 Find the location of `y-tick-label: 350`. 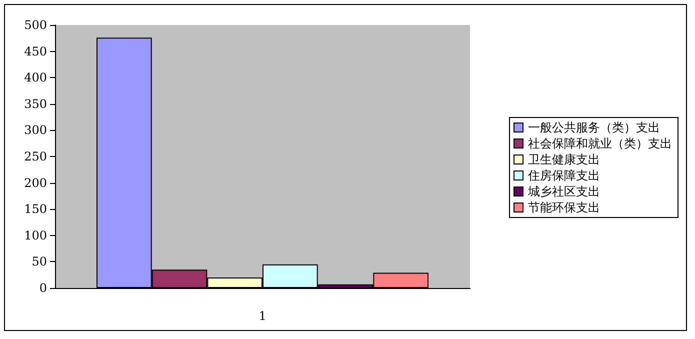

y-tick-label: 350 is located at coordinates (35, 103).